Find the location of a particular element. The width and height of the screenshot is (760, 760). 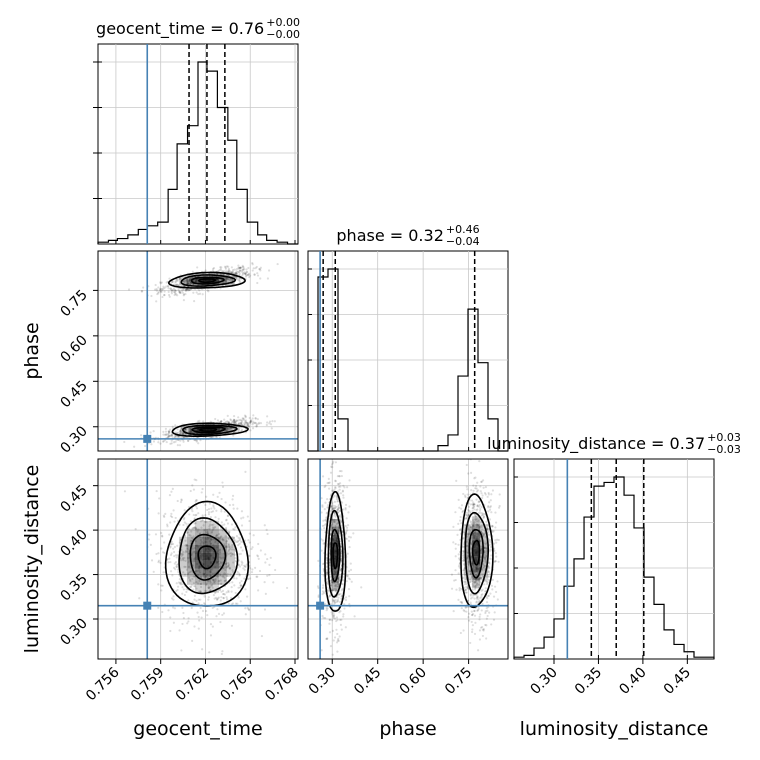

panel-clip is located at coordinates (198, 351).